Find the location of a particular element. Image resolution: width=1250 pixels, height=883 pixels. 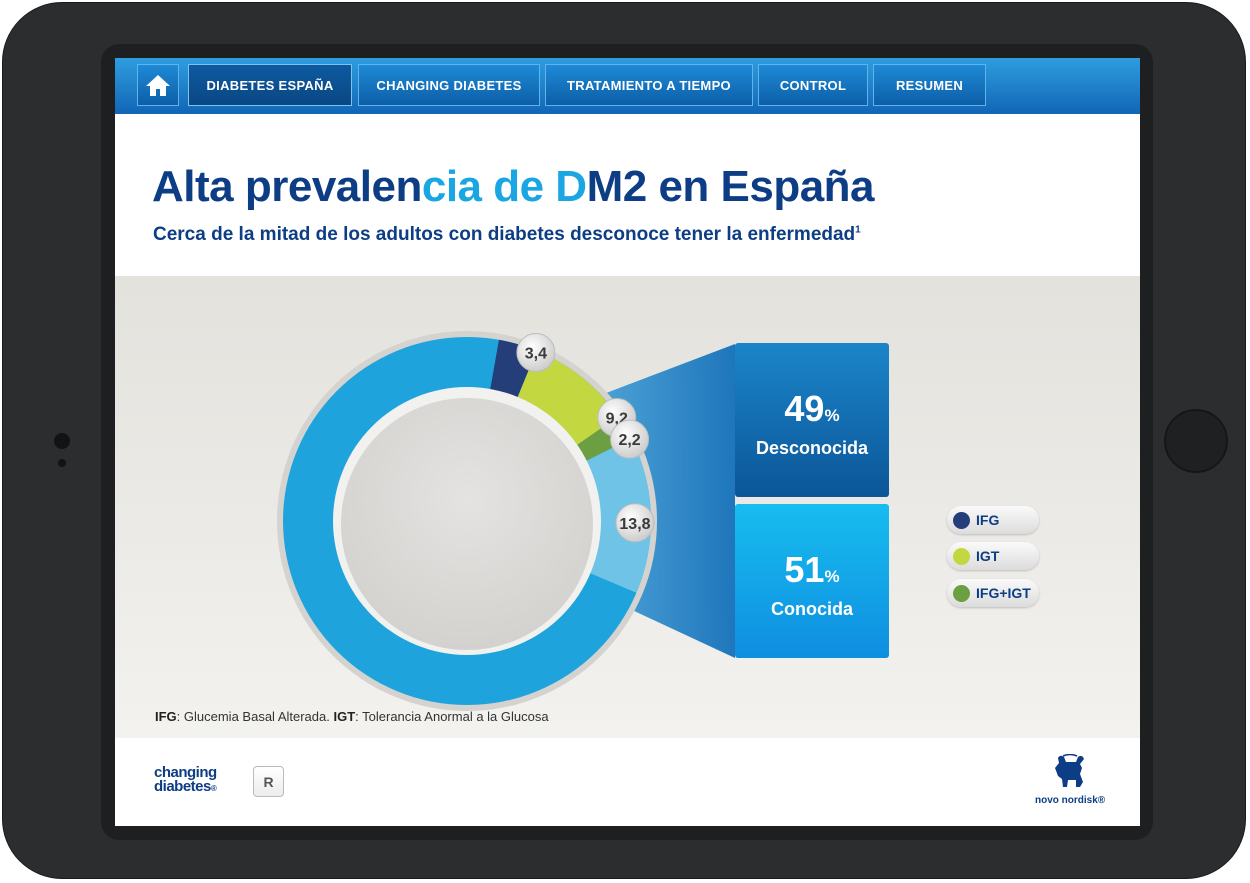

logo-line1: changing is located at coordinates (185, 772).